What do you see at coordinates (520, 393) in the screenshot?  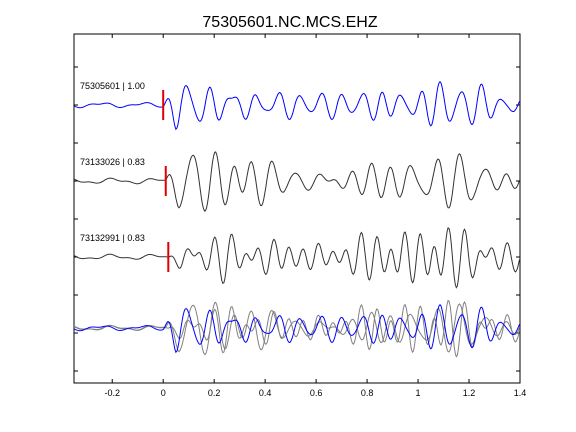 I see `x-tick-label: 1.4` at bounding box center [520, 393].